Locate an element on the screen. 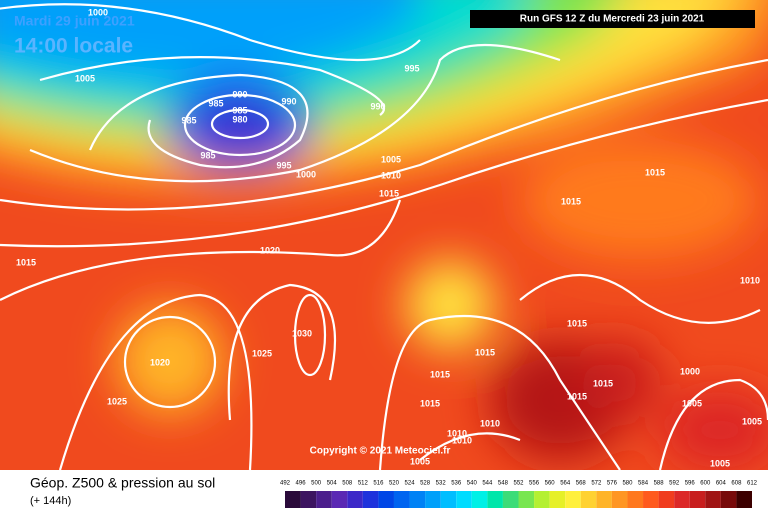  footer-lead: (+ 144h) is located at coordinates (50, 501).